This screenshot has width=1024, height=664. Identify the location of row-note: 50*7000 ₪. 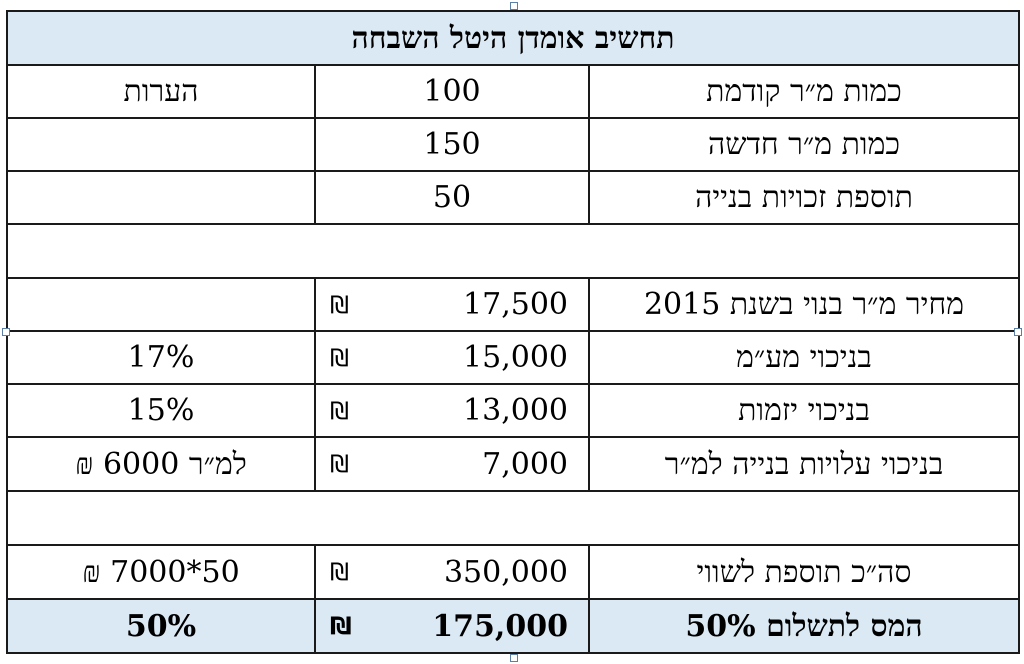
(161, 572).